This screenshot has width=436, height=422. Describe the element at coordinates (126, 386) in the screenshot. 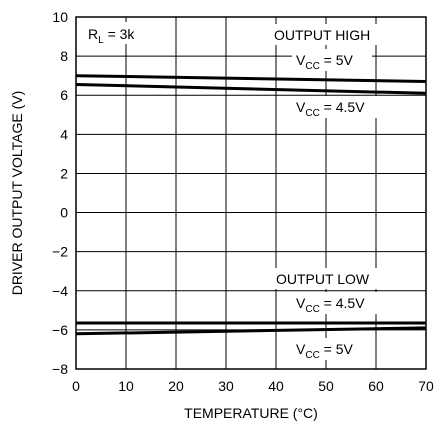

I see `x-tick-label: 10` at that location.